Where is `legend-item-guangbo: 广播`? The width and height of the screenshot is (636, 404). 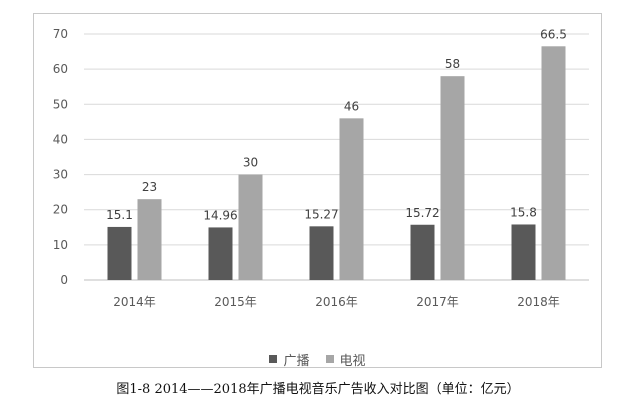
legend-item-guangbo: 广播 is located at coordinates (289, 359).